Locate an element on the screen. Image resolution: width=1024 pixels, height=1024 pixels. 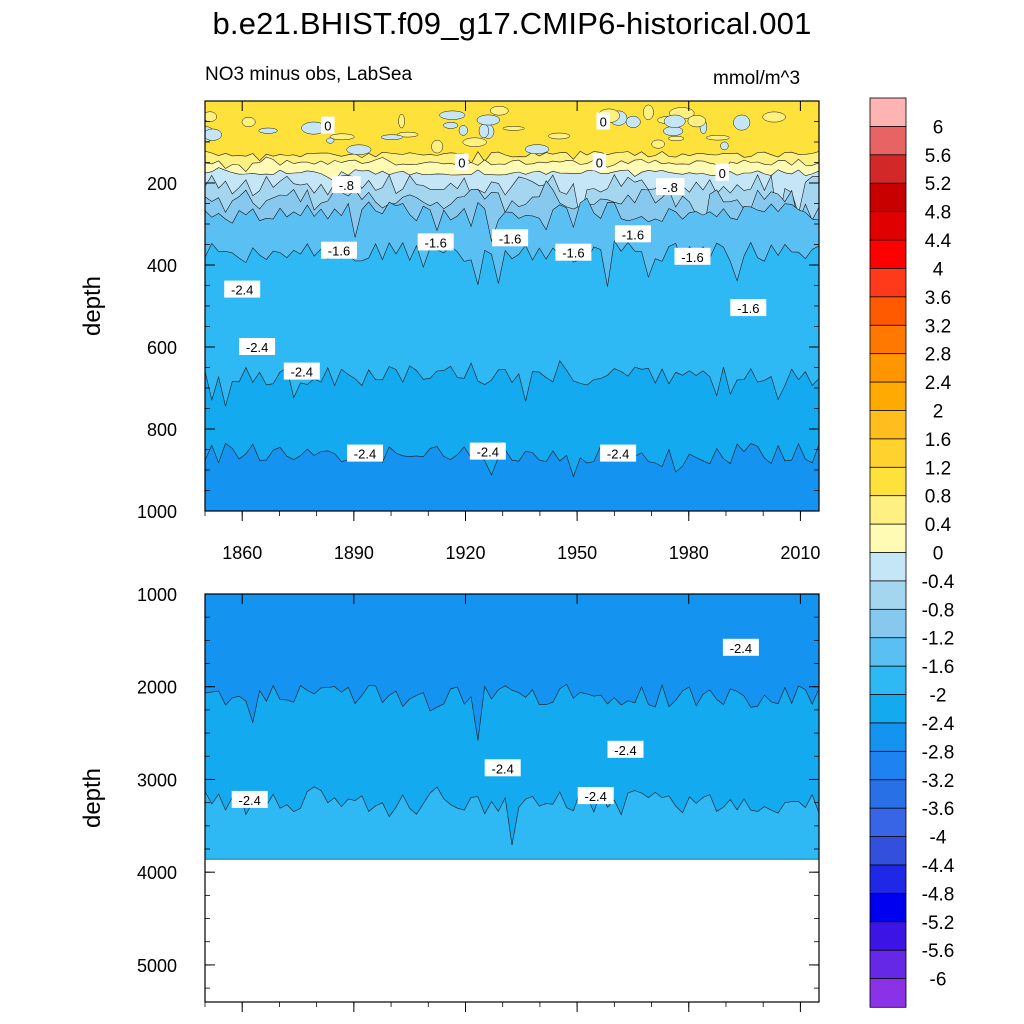
ylabel-lower: depth is located at coordinates (92, 798).